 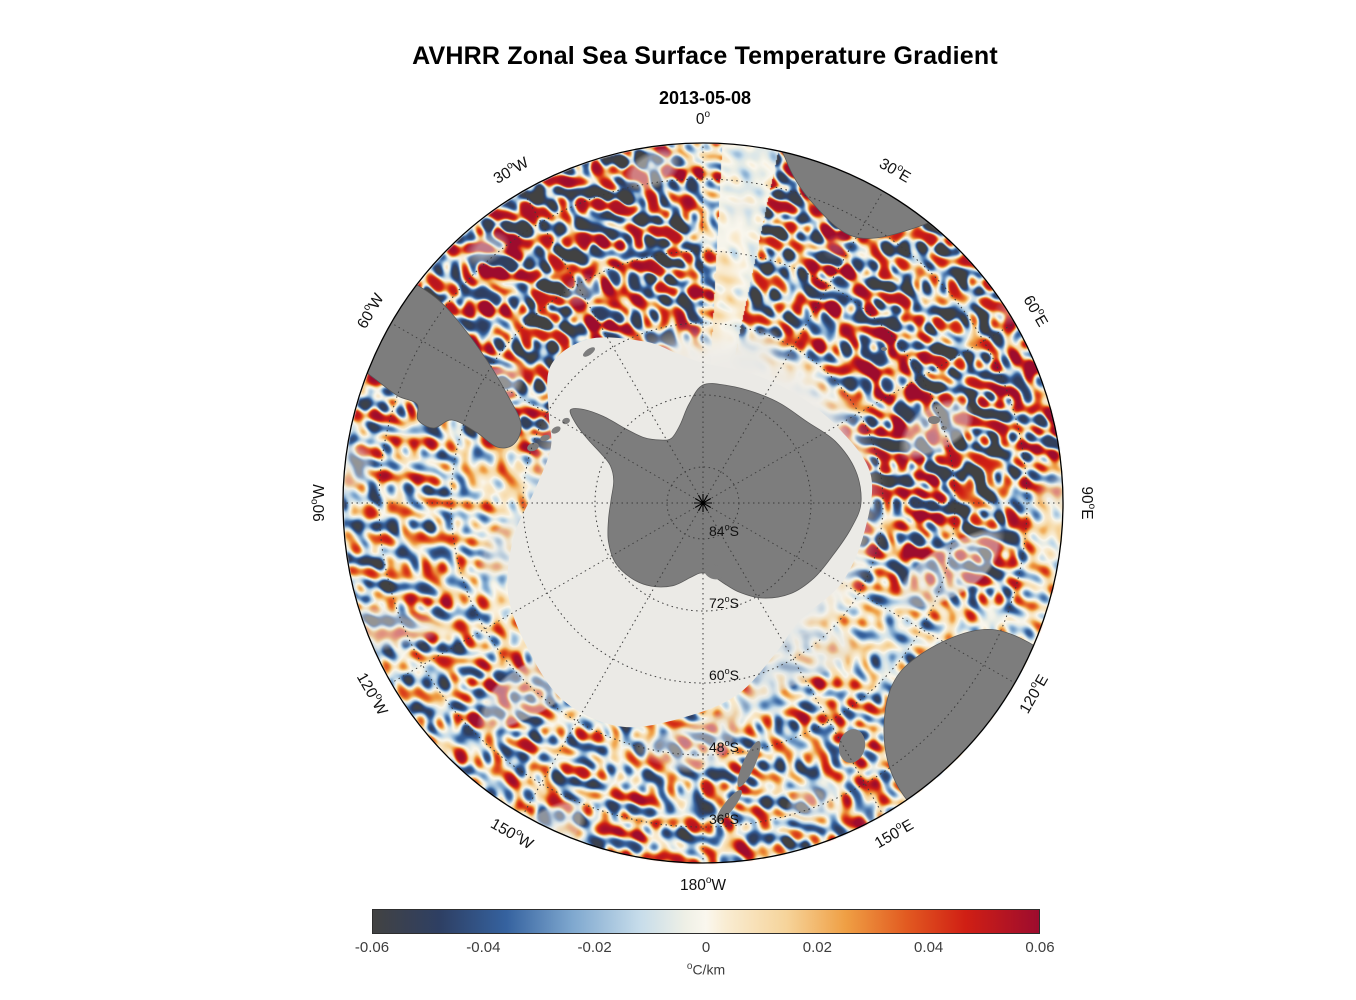 I want to click on latitude-label: 36oS, so click(x=724, y=818).